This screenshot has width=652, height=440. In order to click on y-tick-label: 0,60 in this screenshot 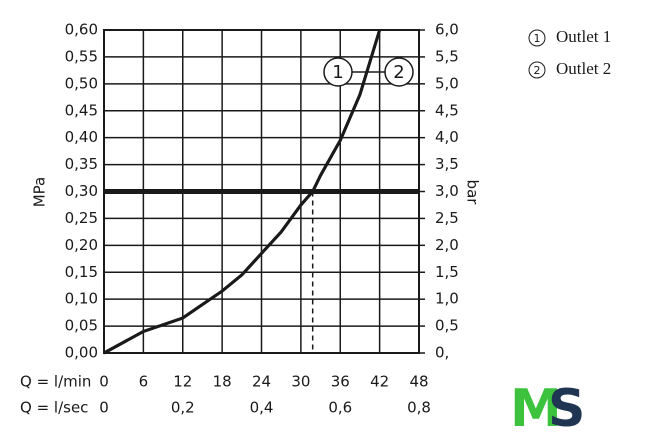, I will do `click(81, 30)`.